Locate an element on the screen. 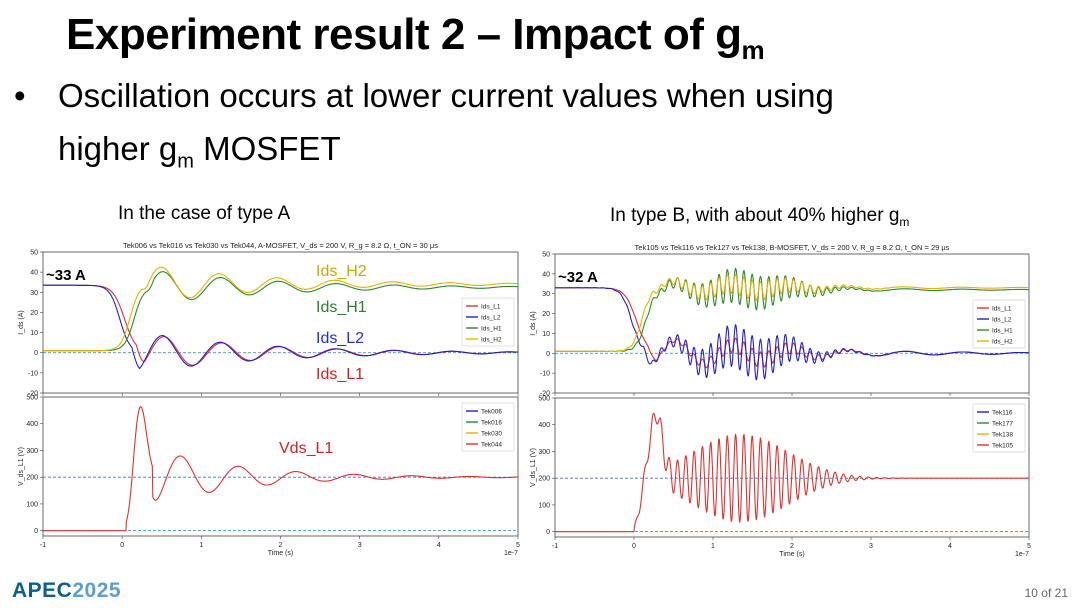 This screenshot has height=608, width=1080. chart-b-top-series-ids_h2 is located at coordinates (792, 313).